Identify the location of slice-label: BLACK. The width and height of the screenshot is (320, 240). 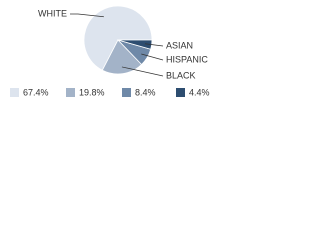
(181, 75).